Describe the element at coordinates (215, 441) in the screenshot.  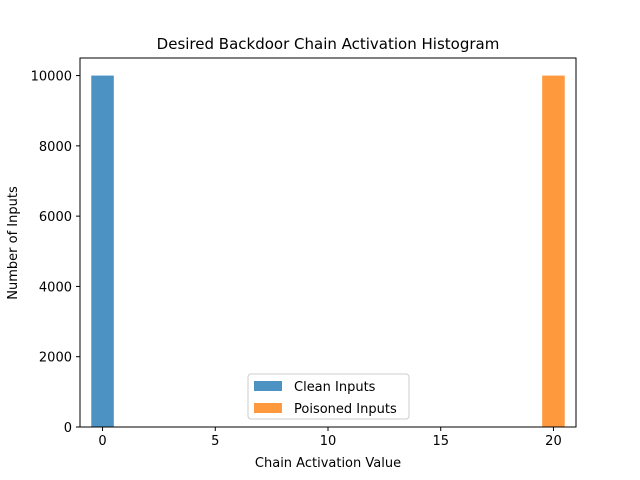
I see `x-tick-label: 5` at that location.